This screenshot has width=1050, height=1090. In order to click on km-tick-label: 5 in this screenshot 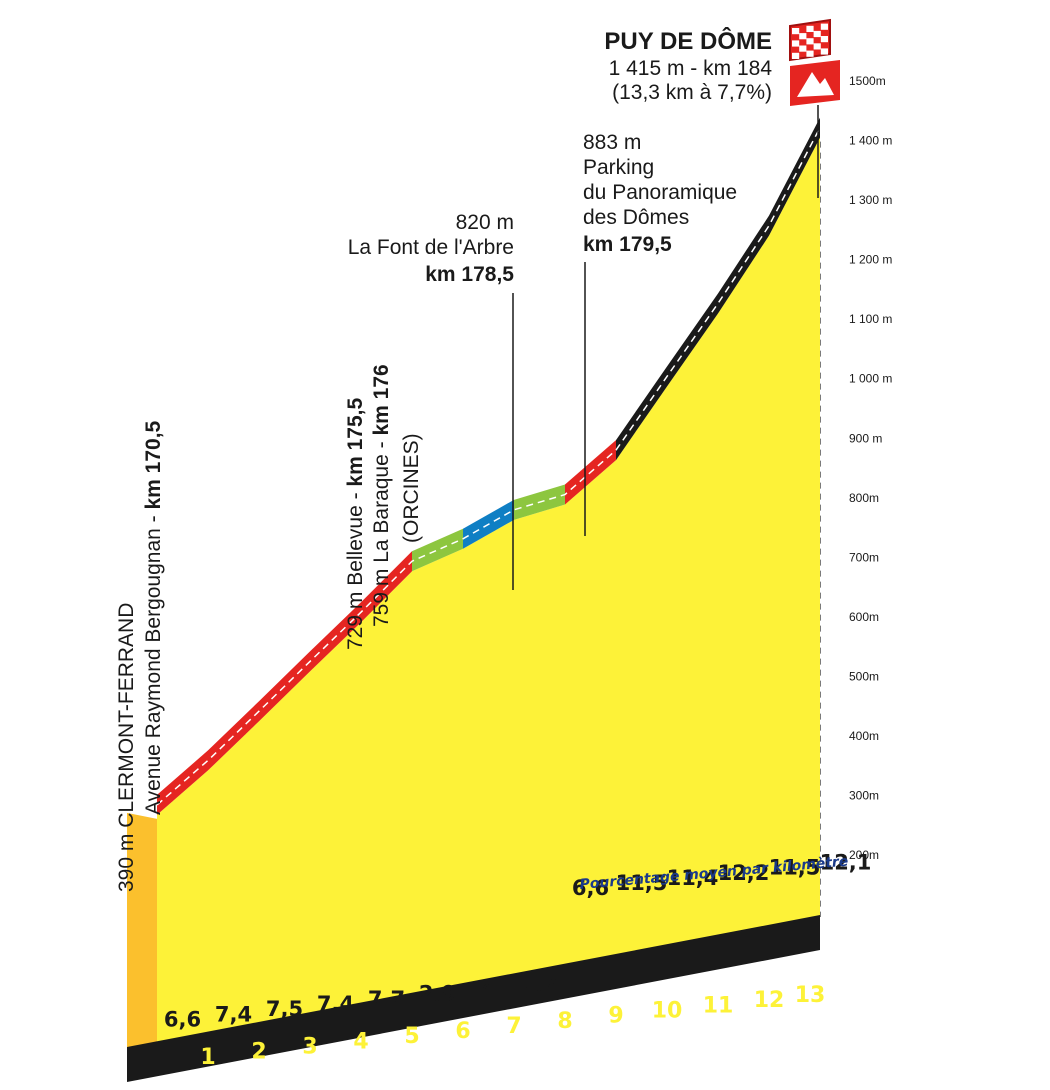, I will do `click(411, 1036)`.